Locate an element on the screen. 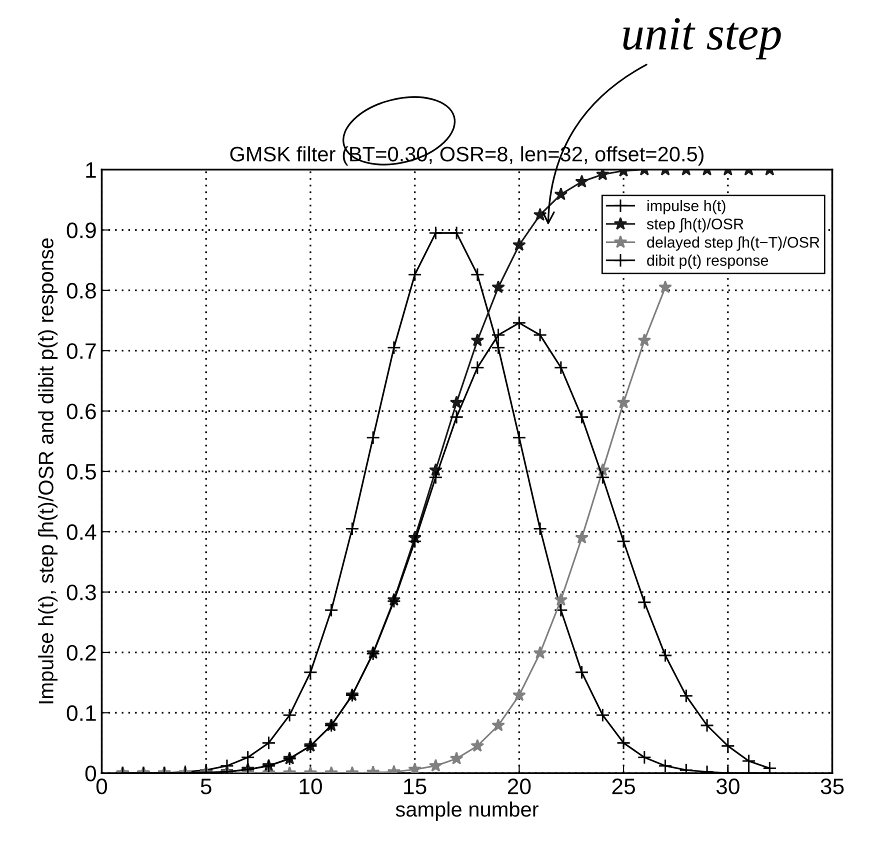 The height and width of the screenshot is (844, 877). x-tick-label: 0 is located at coordinates (102, 786).